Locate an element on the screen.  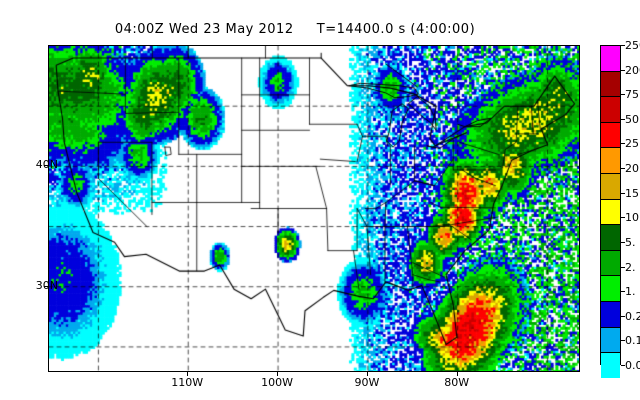
colorbar-label: 2. is located at coordinates (630, 267).